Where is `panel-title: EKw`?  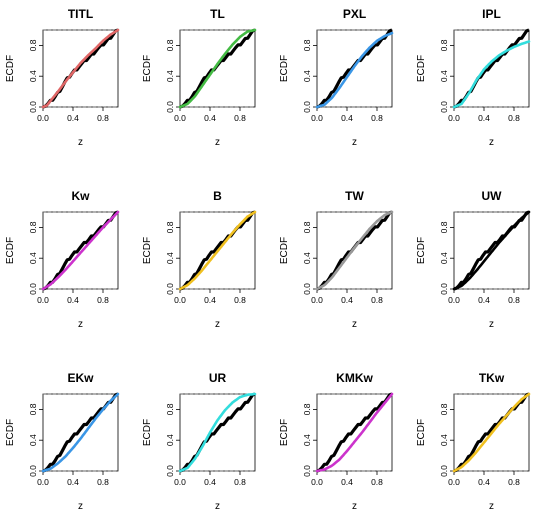
panel-title: EKw is located at coordinates (80, 378).